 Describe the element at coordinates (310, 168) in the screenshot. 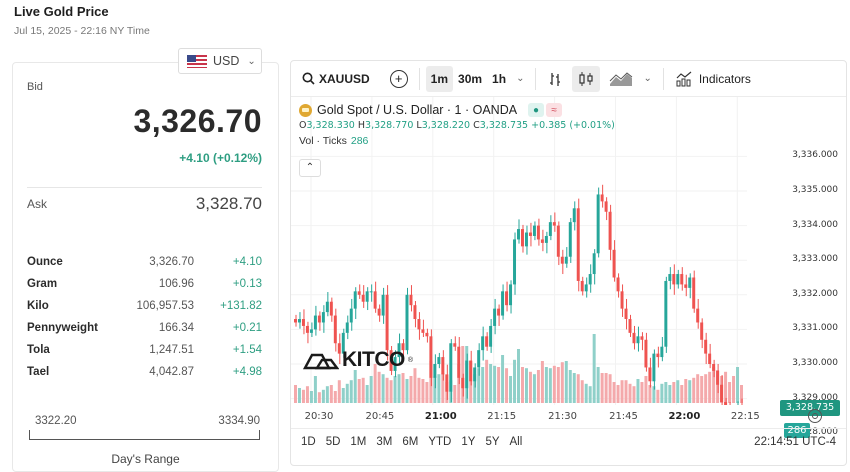

I see `collapse-legend-button: ⌃` at that location.